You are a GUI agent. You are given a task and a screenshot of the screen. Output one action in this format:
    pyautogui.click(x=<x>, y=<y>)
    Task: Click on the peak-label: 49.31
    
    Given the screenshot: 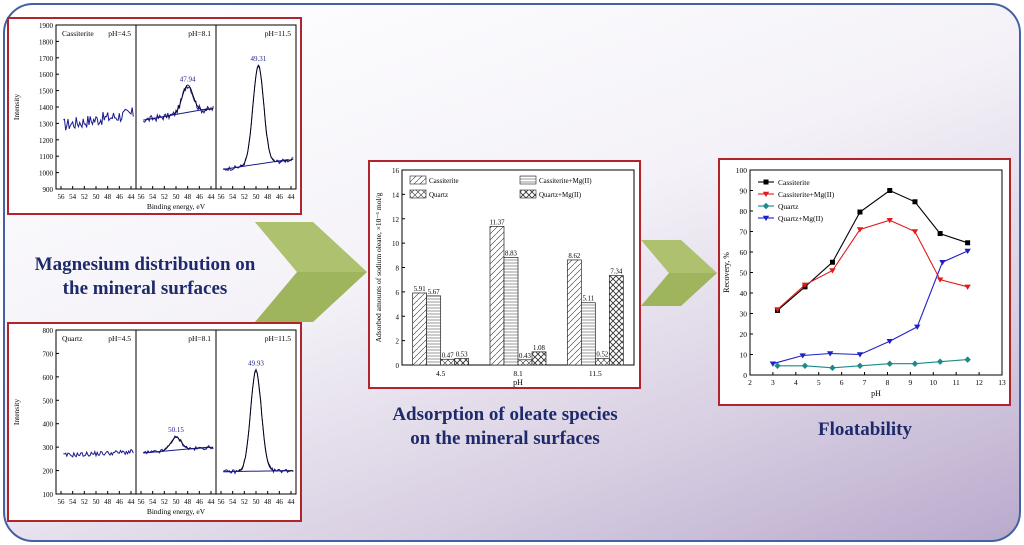 What is the action you would take?
    pyautogui.click(x=258, y=59)
    